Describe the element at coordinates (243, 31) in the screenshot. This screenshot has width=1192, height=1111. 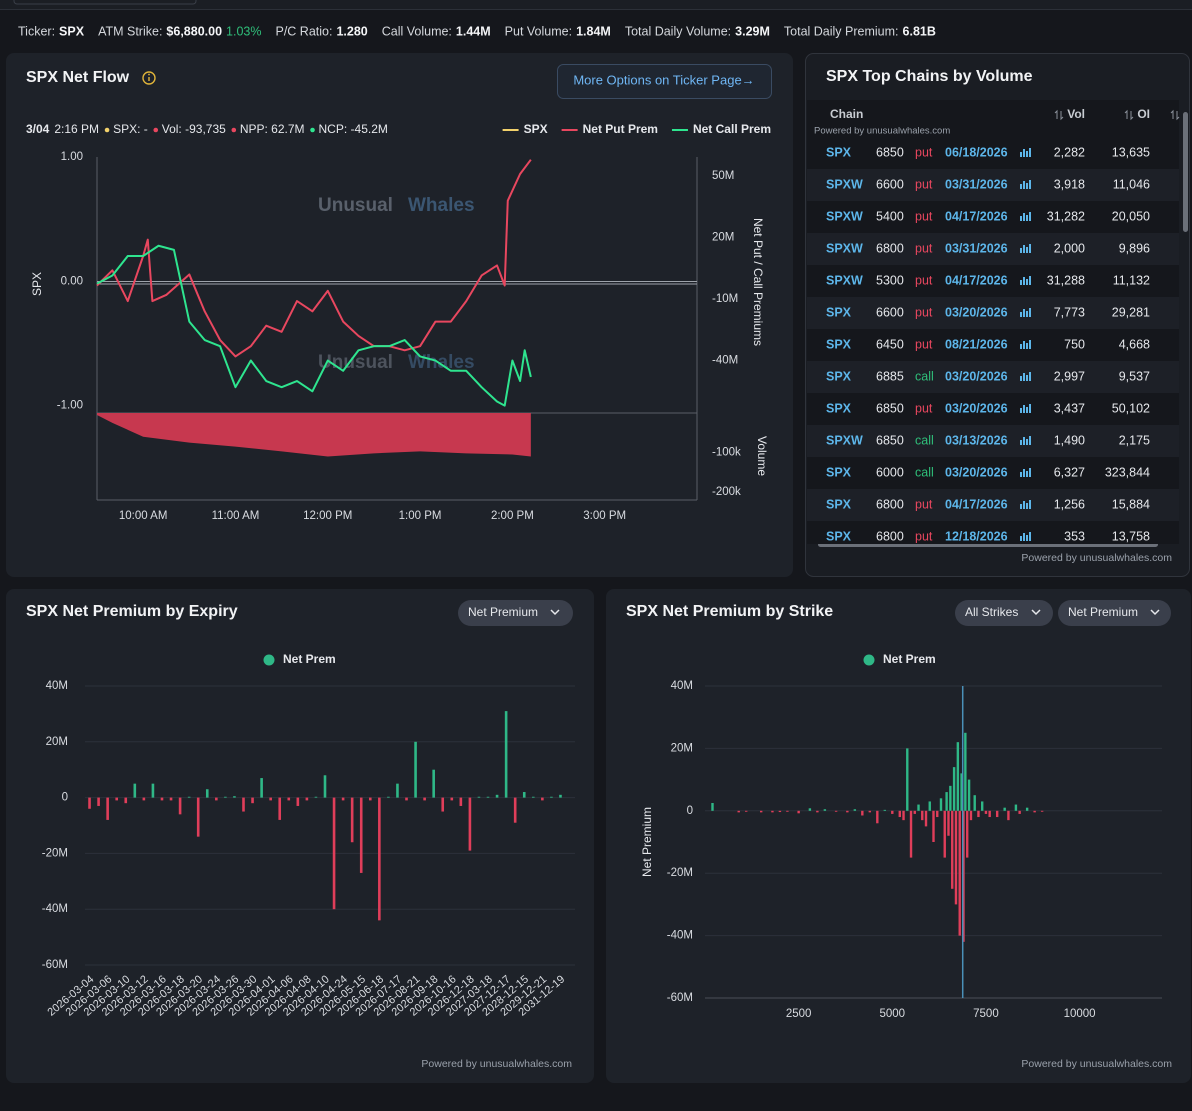
I see `stat-change: 1.03%` at that location.